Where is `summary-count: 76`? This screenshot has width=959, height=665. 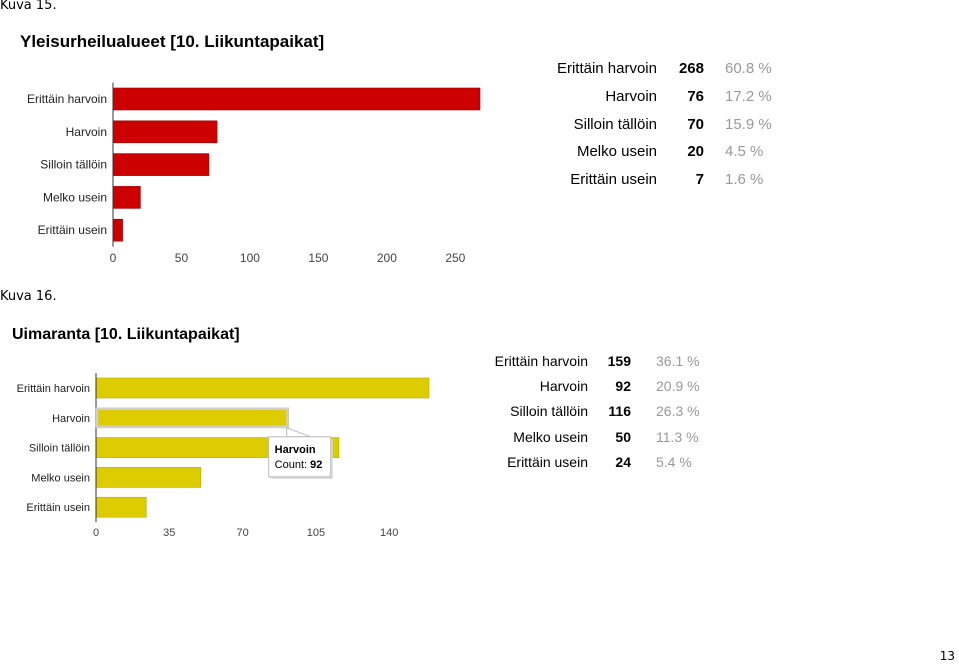 summary-count: 76 is located at coordinates (695, 96).